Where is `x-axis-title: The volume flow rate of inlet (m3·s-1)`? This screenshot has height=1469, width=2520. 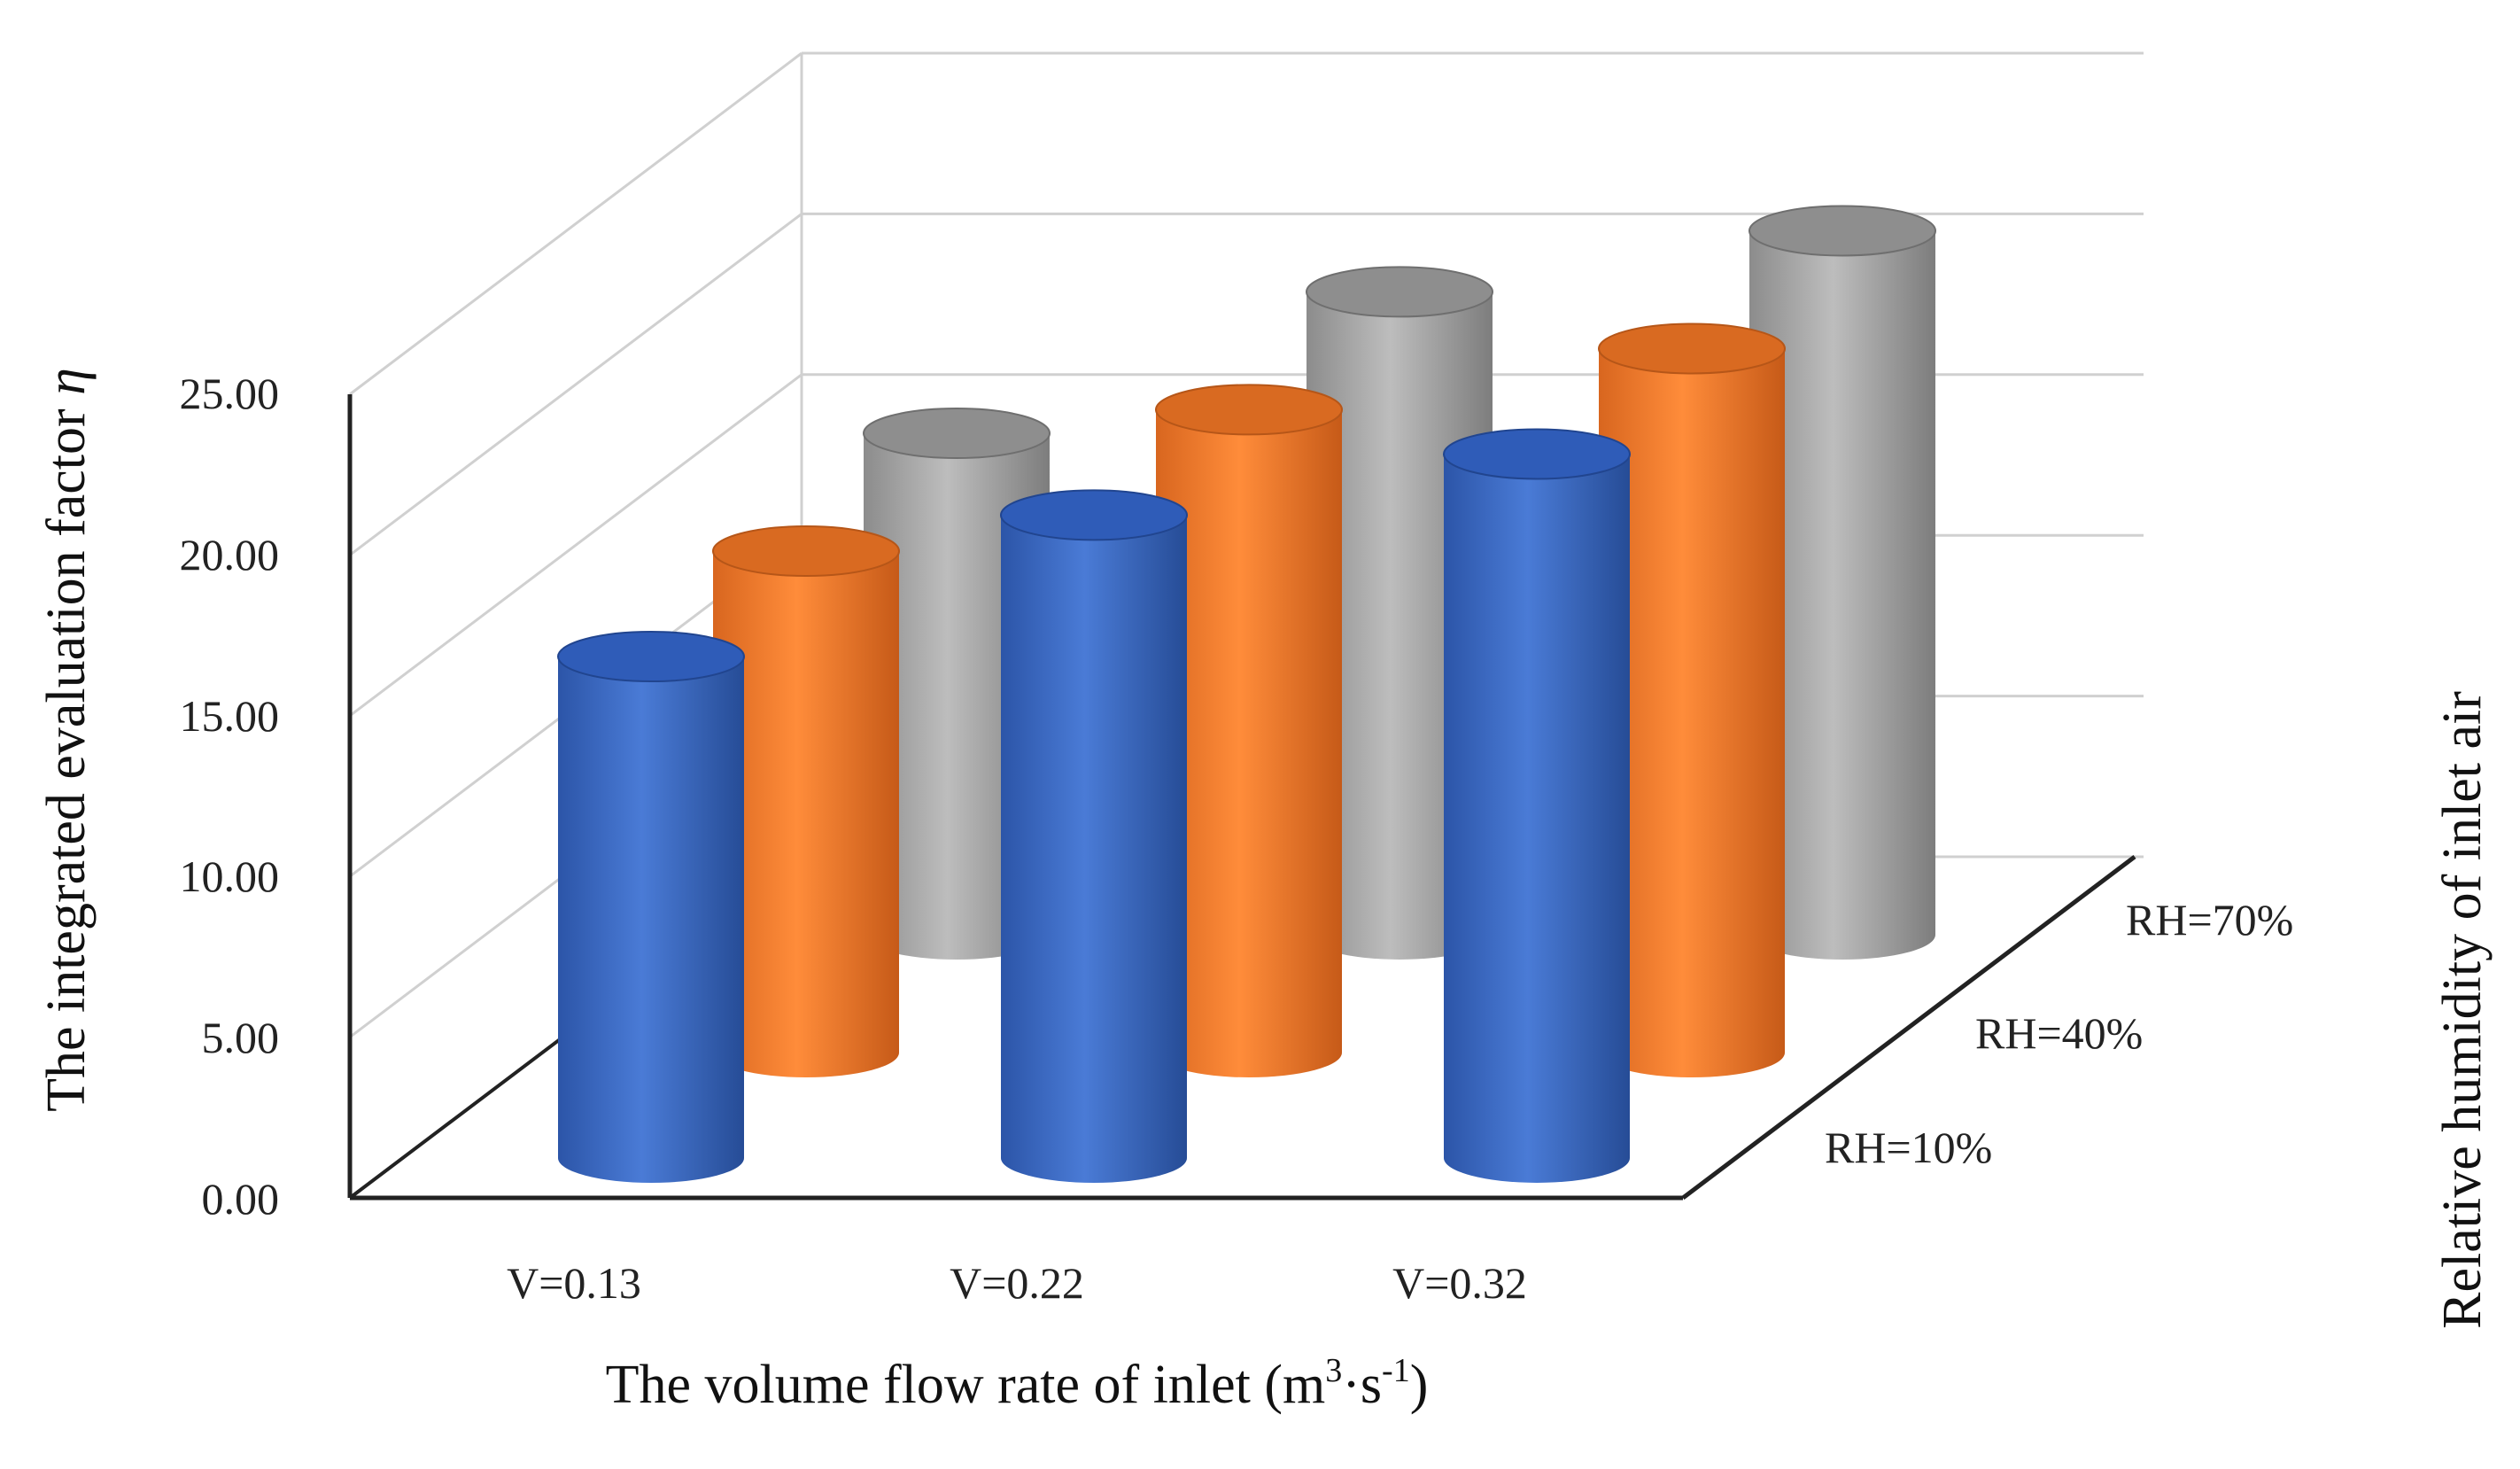 x-axis-title: The volume flow rate of inlet (m3·s-1) is located at coordinates (1017, 1383).